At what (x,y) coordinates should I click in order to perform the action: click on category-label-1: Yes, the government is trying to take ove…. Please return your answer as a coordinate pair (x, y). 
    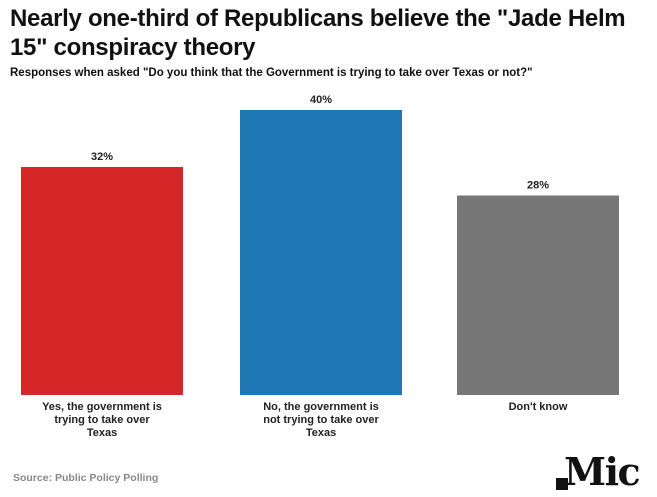
    Looking at the image, I should click on (102, 420).